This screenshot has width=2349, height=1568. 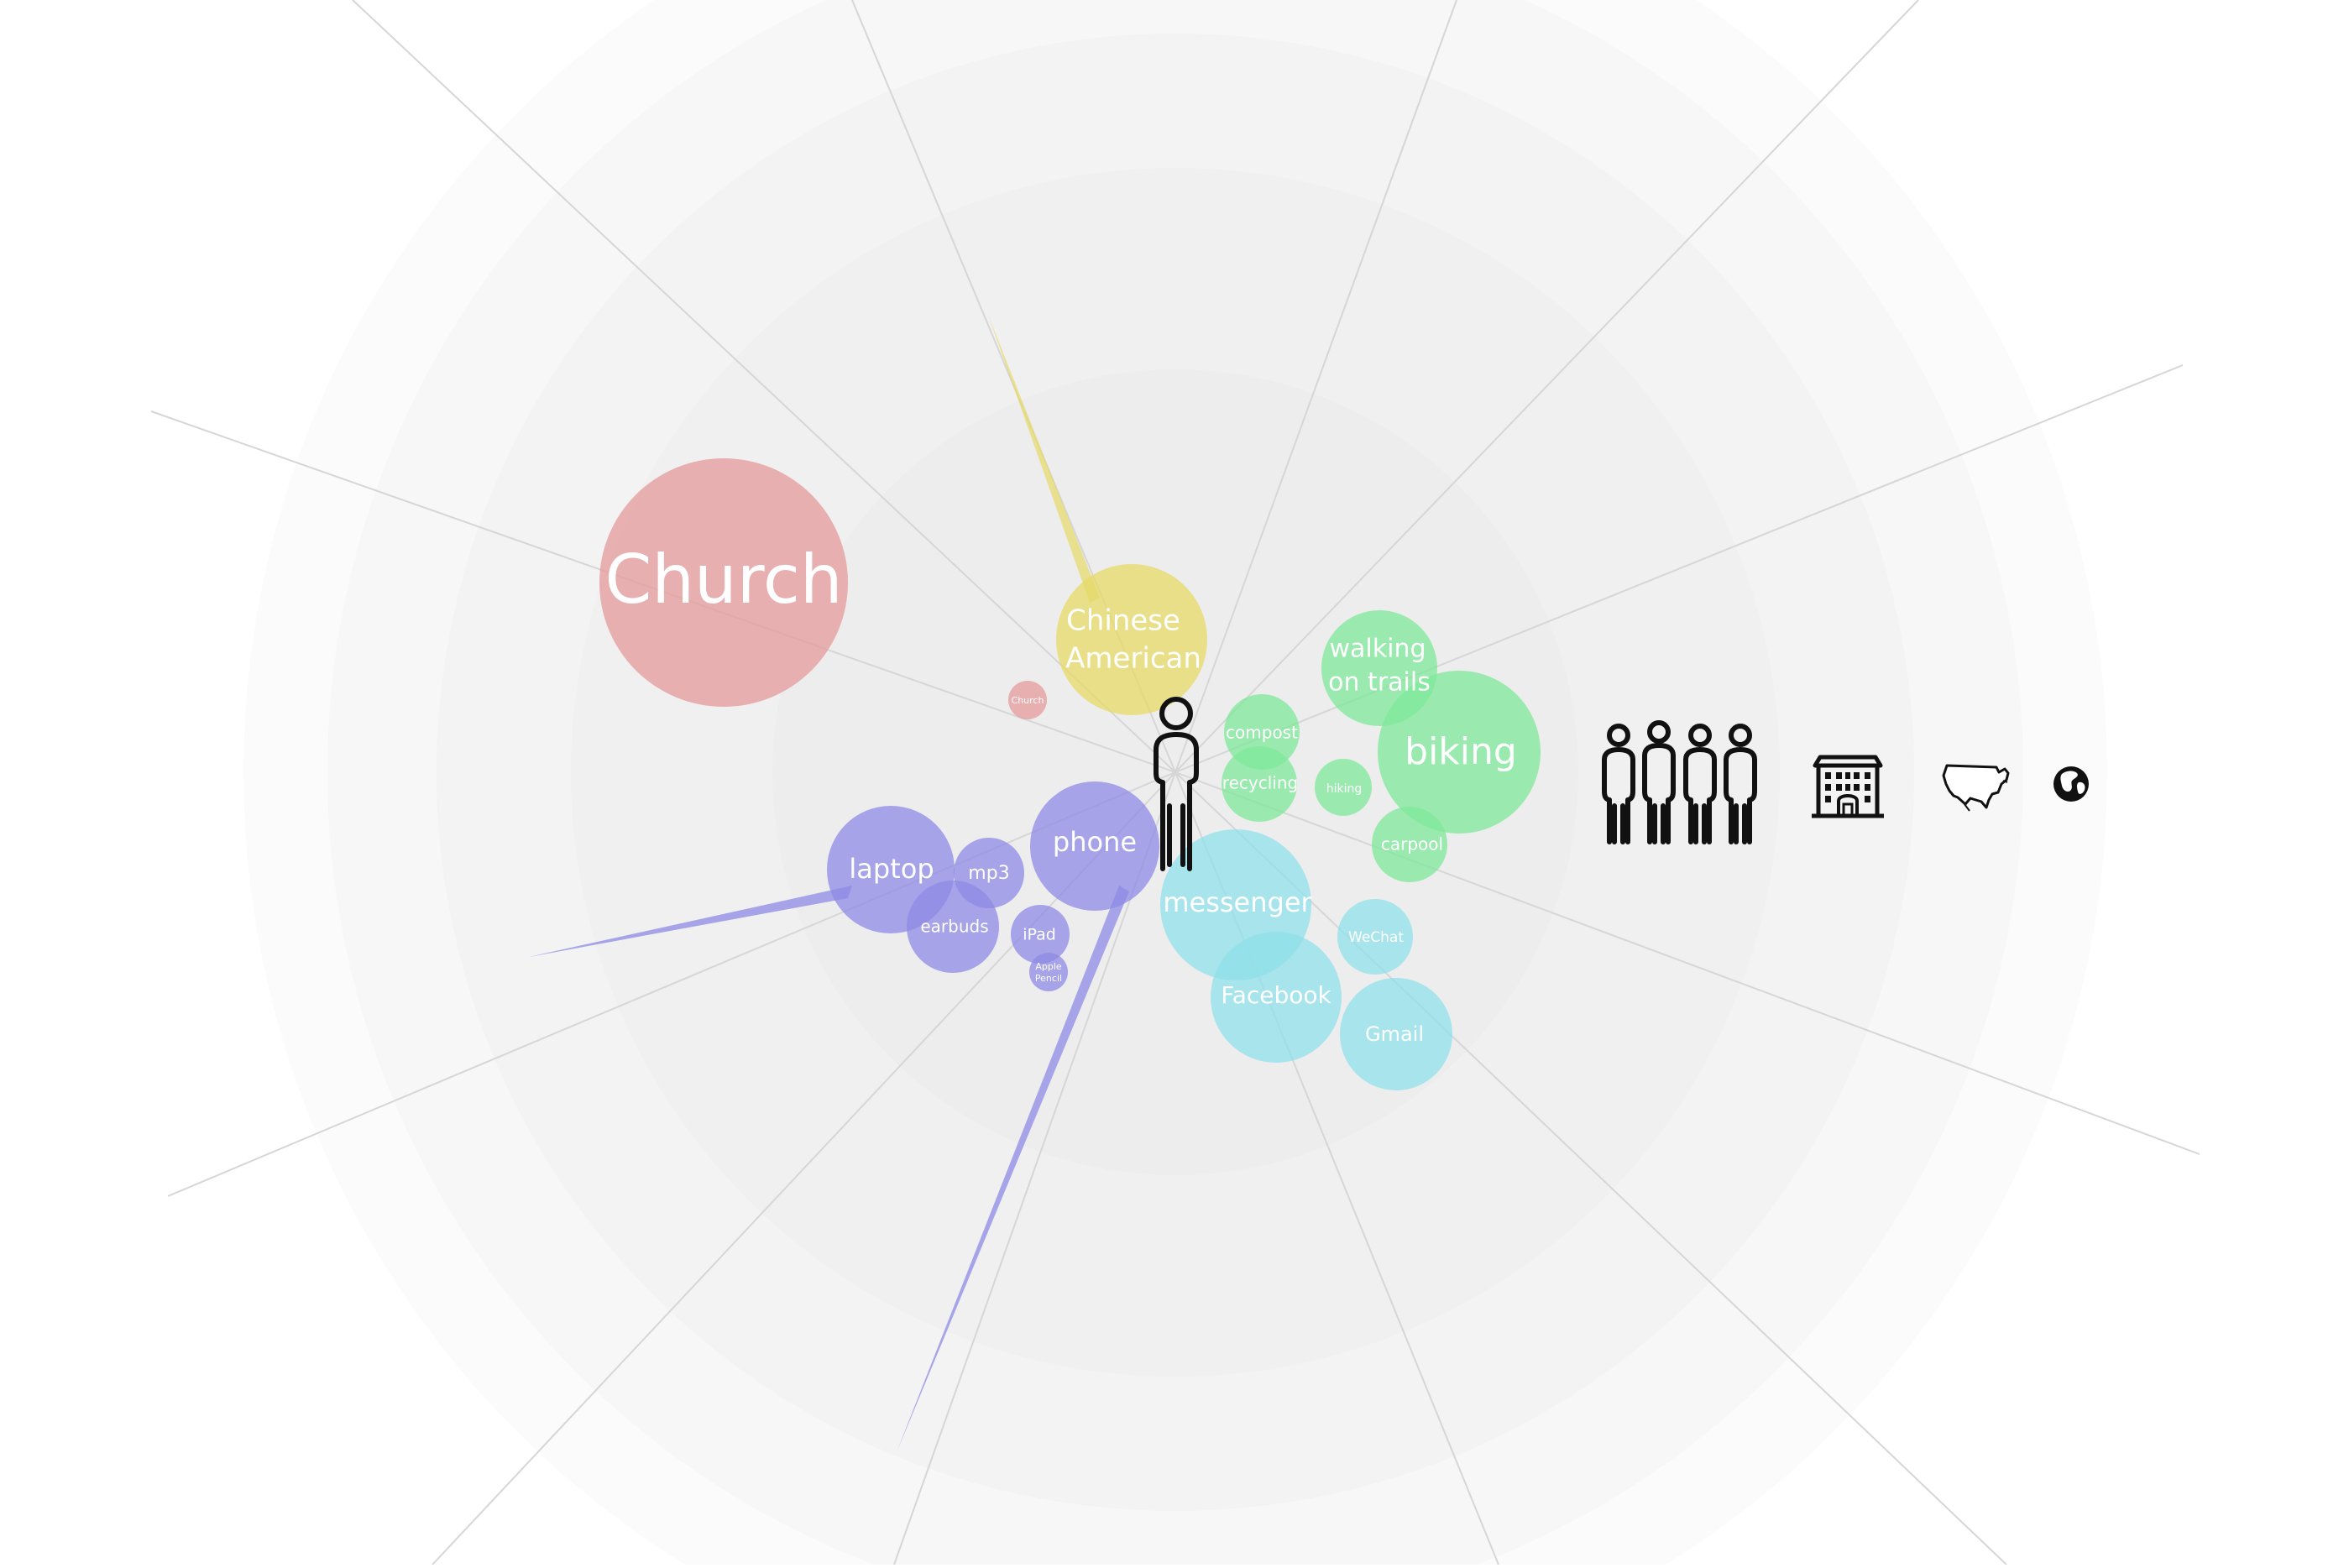 I want to click on identity-cluster: Chinese American, so click(x=1131, y=639).